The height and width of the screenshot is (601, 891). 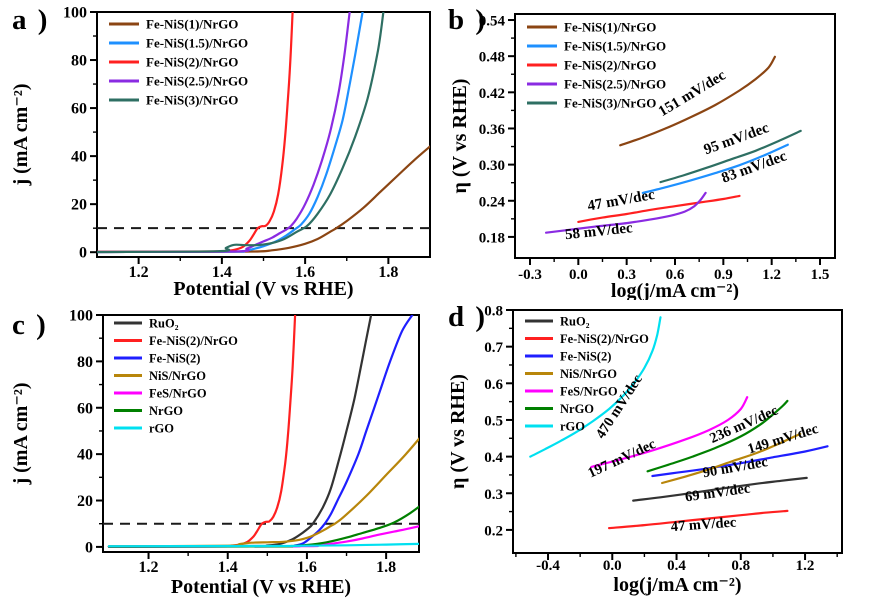 I want to click on plot-frame, so click(x=675, y=136).